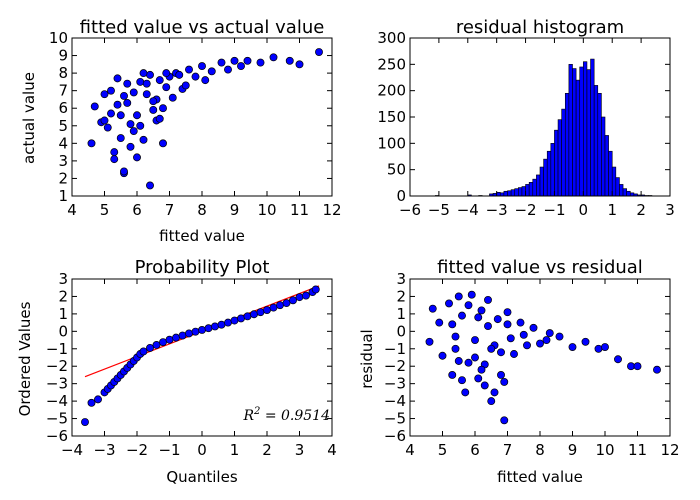 The height and width of the screenshot is (500, 700). I want to click on panel-fitted-vs-residual-ytick-label: −1, so click(395, 349).